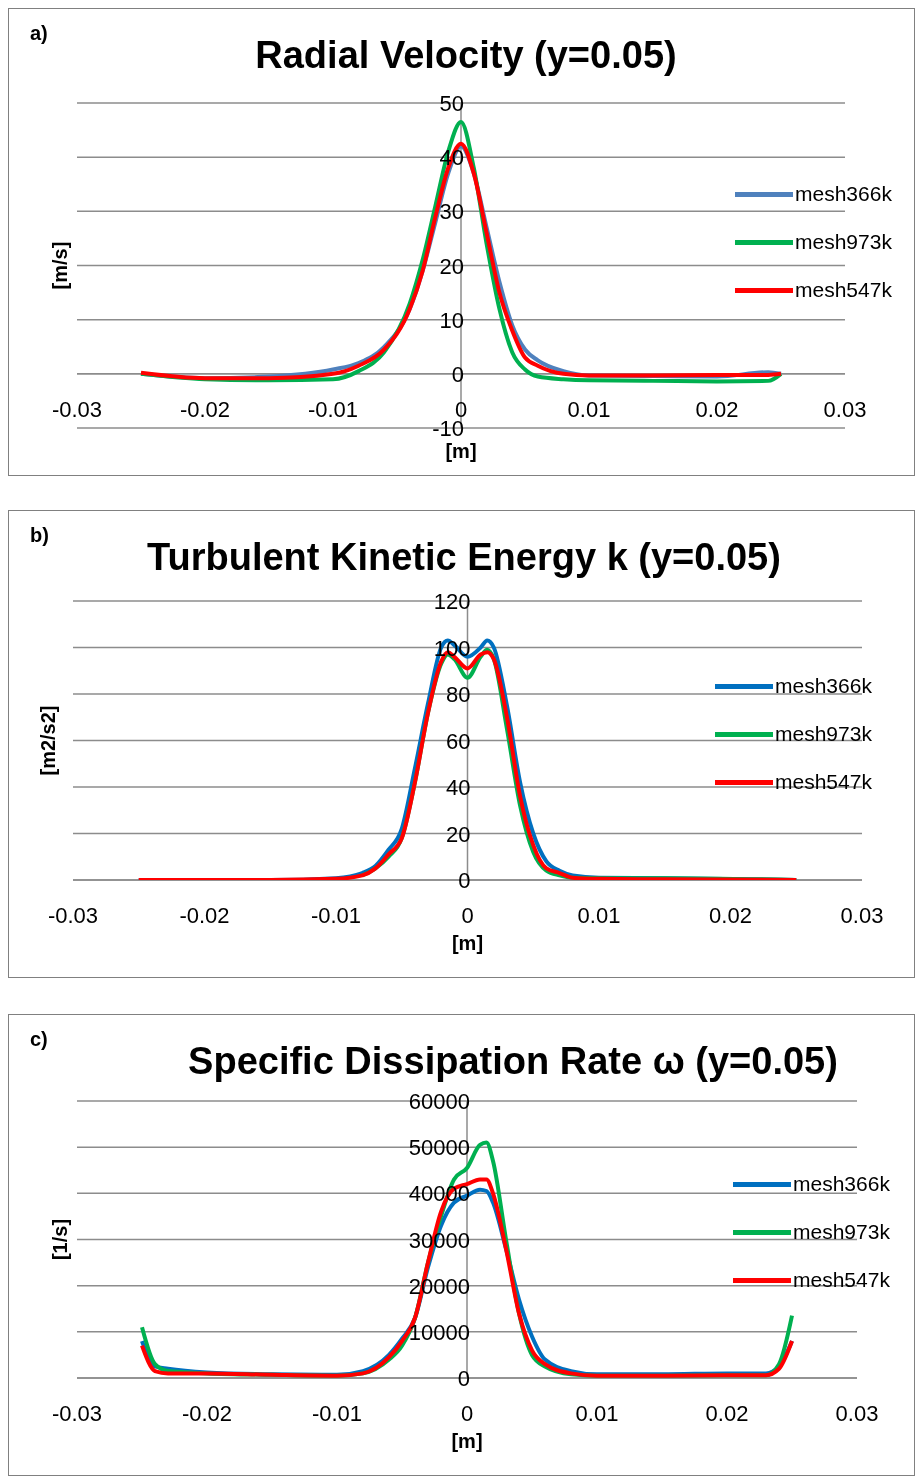 This screenshot has width=917, height=1479. I want to click on y-tick-label: 50, so click(451, 103).